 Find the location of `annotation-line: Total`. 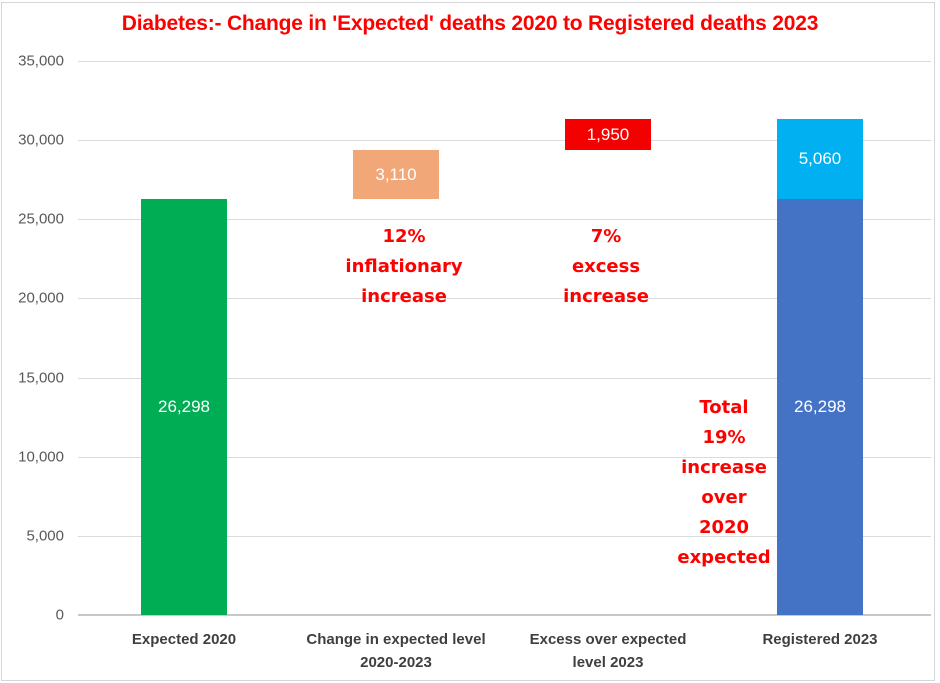

annotation-line: Total is located at coordinates (724, 407).